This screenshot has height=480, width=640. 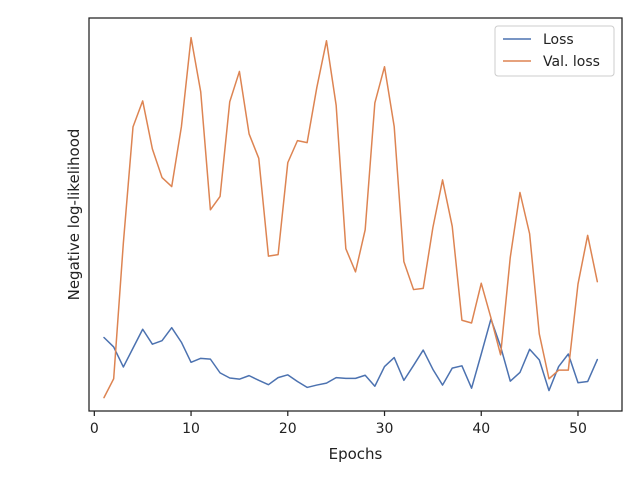 What do you see at coordinates (385, 429) in the screenshot?
I see `x-tick-label: 30` at bounding box center [385, 429].